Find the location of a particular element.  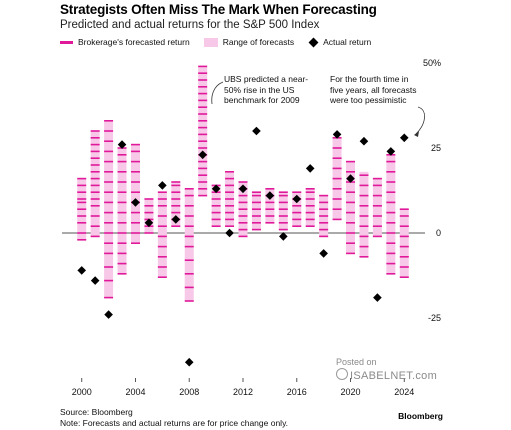

legend-item-forecast: Brokerage's forecasted return is located at coordinates (125, 42).